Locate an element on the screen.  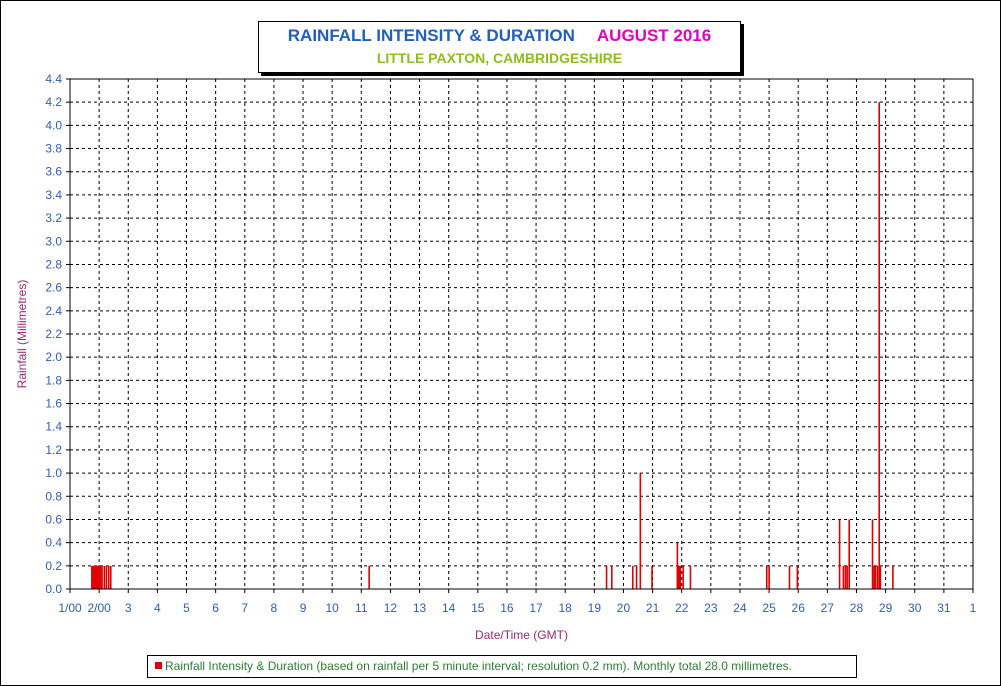
x-tick-label: 16 is located at coordinates (507, 608).